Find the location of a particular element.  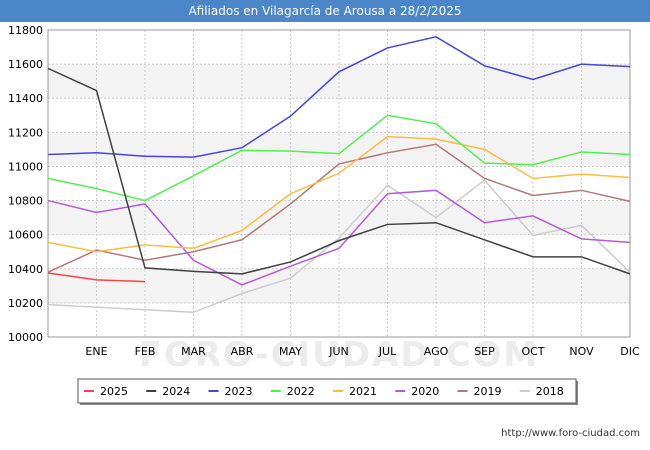

y-tick-label: 11400 is located at coordinates (25, 98).